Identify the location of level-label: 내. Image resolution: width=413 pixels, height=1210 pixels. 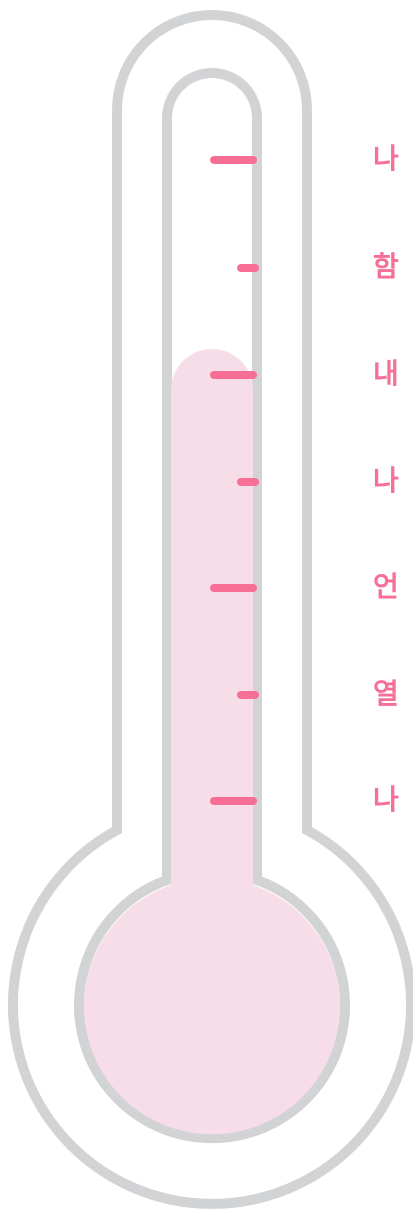
(386, 373).